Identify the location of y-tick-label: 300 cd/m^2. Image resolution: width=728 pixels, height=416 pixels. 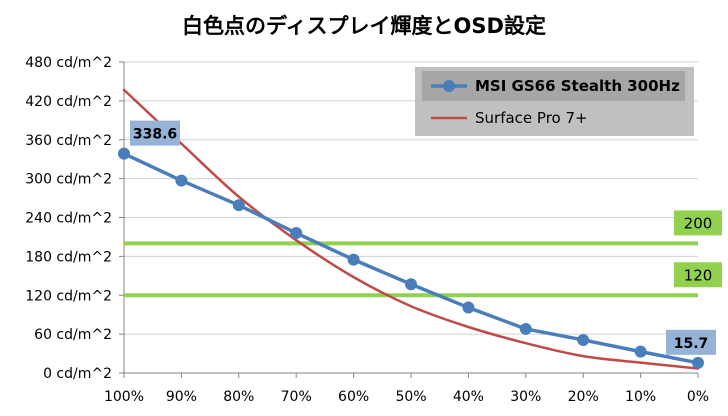
(68, 180).